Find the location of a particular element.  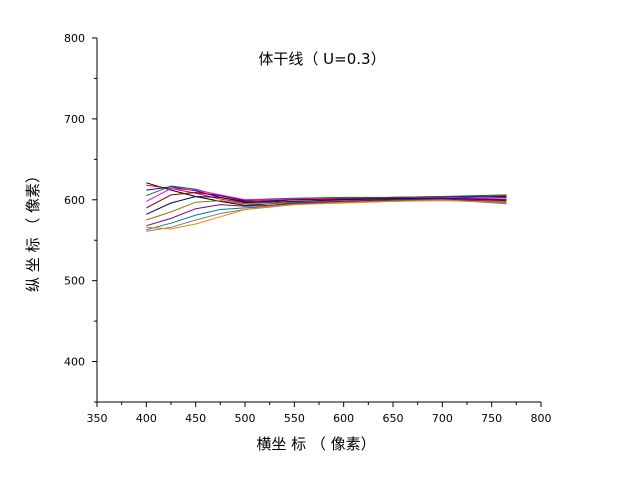

chart-title: 体干线（ U=0.3） is located at coordinates (321, 59).